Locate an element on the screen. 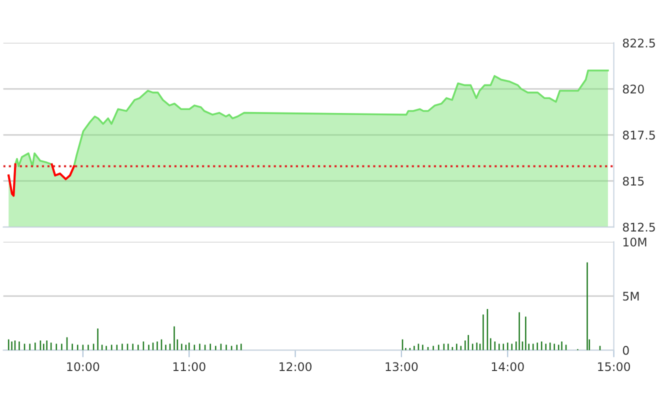 This screenshot has width=660, height=412. y-tick-label: 0 is located at coordinates (625, 350).